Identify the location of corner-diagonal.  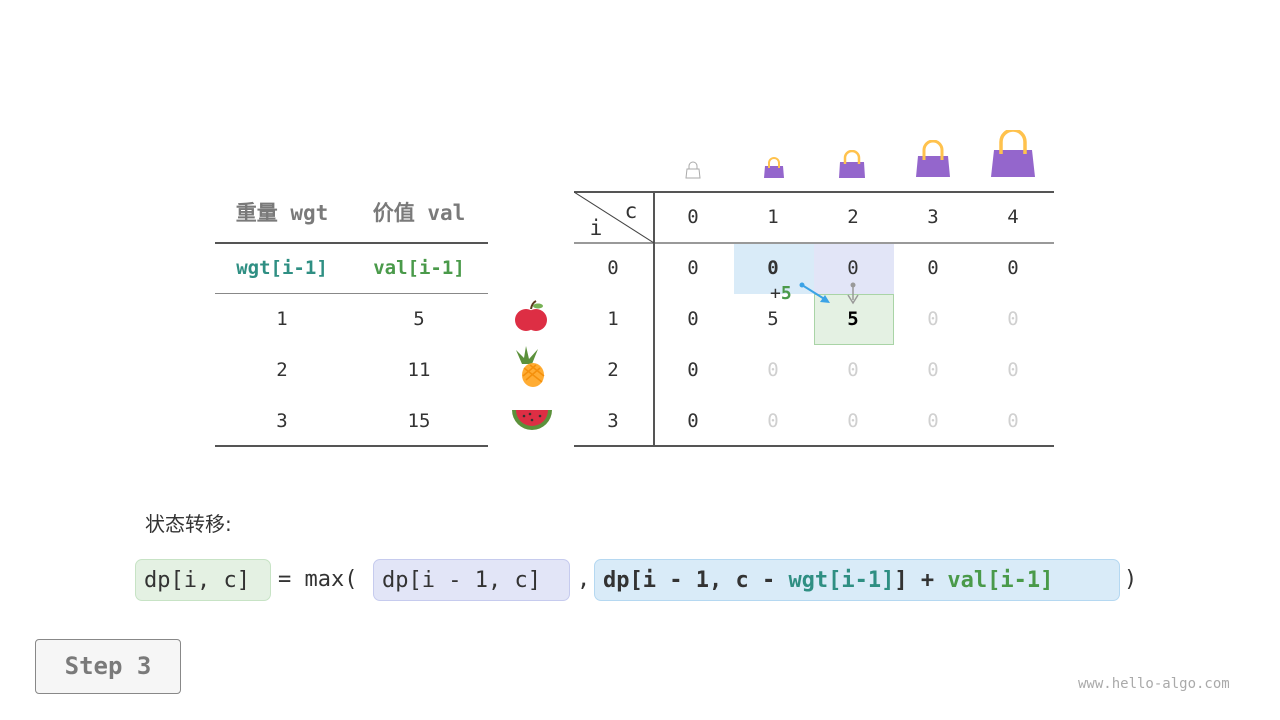
(614, 217).